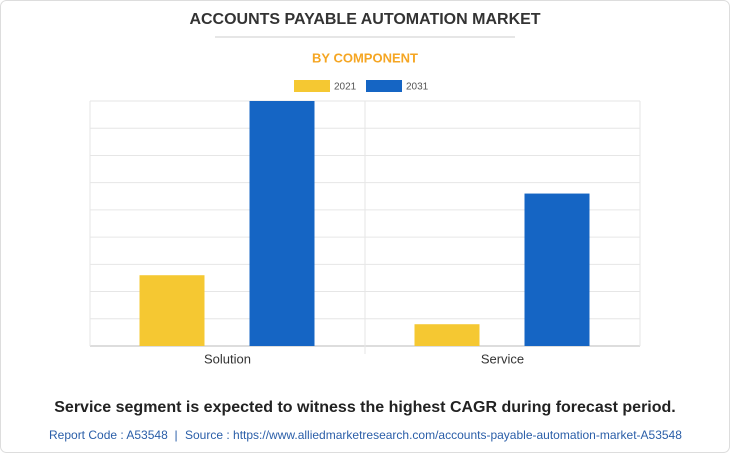 The height and width of the screenshot is (458, 730). Describe the element at coordinates (108, 435) in the screenshot. I see `report-code: Report Code : A53548` at that location.